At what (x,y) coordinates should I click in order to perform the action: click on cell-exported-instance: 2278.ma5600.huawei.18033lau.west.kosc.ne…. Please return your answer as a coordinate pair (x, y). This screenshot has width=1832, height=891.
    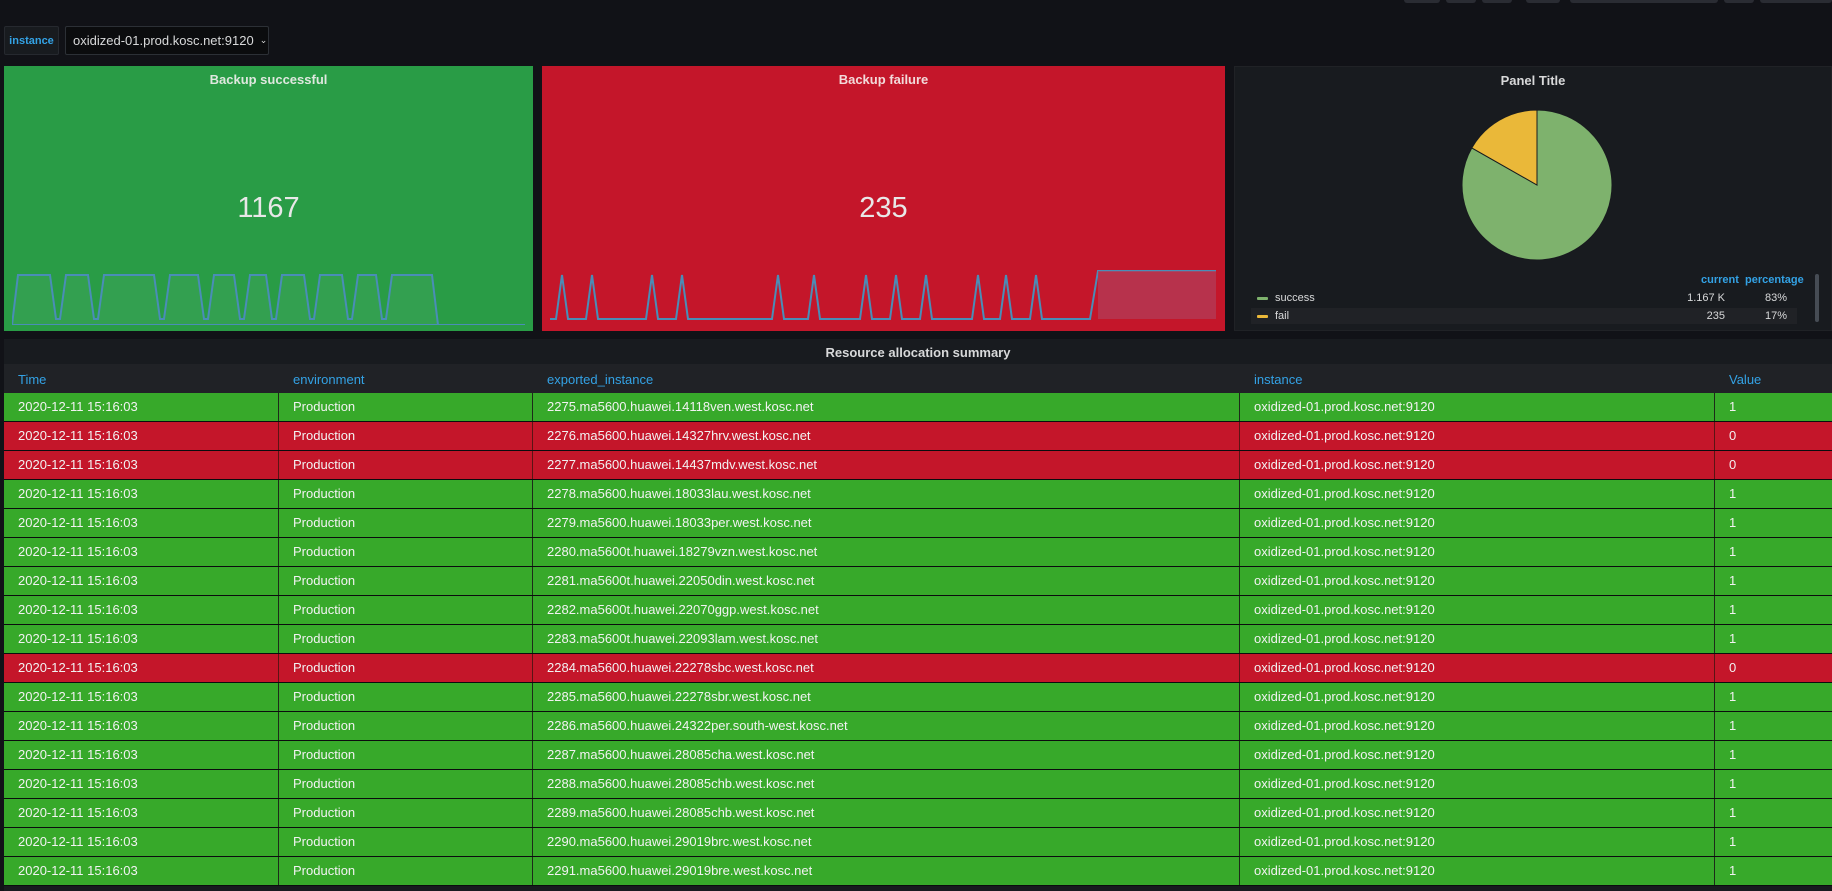
    Looking at the image, I should click on (886, 494).